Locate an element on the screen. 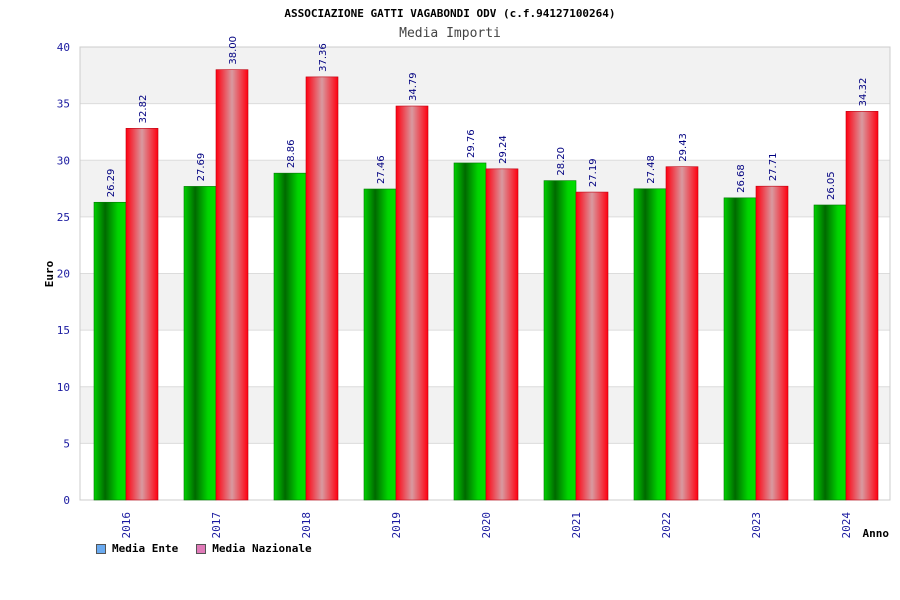 This screenshot has height=600, width=900. bar-media-ente-2021 is located at coordinates (560, 340).